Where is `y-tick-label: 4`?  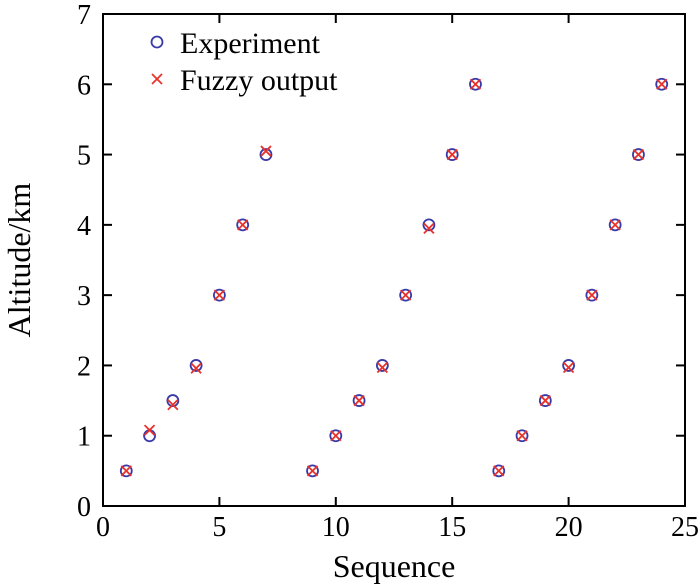
y-tick-label: 4 is located at coordinates (84, 226).